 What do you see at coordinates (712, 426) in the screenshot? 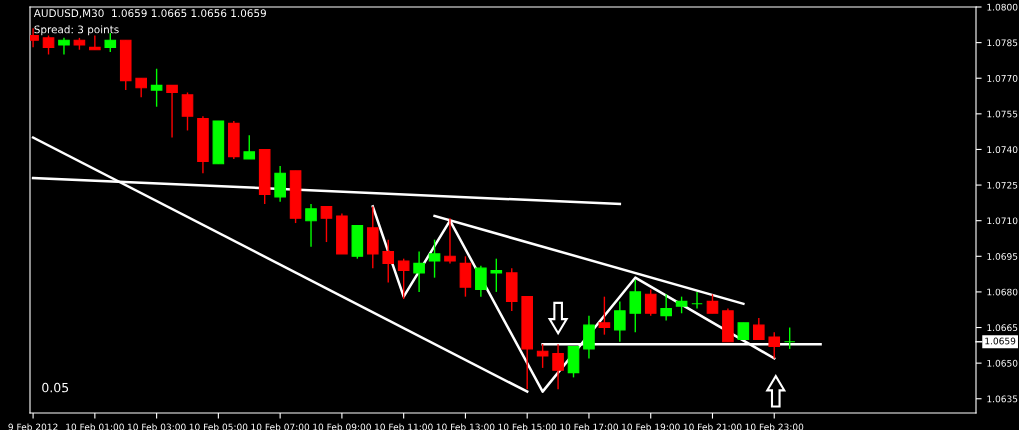
I see `x-tick-label: 10 Feb 21:00` at bounding box center [712, 426].